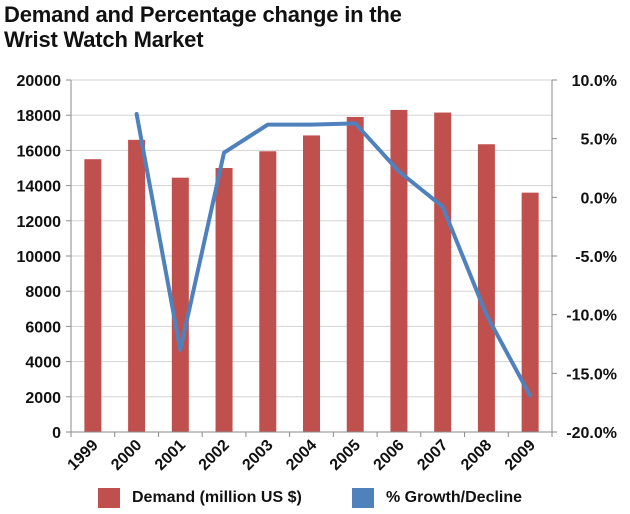 Image resolution: width=630 pixels, height=514 pixels. Describe the element at coordinates (591, 433) in the screenshot. I see `right-tick-label: -20.0%` at that location.